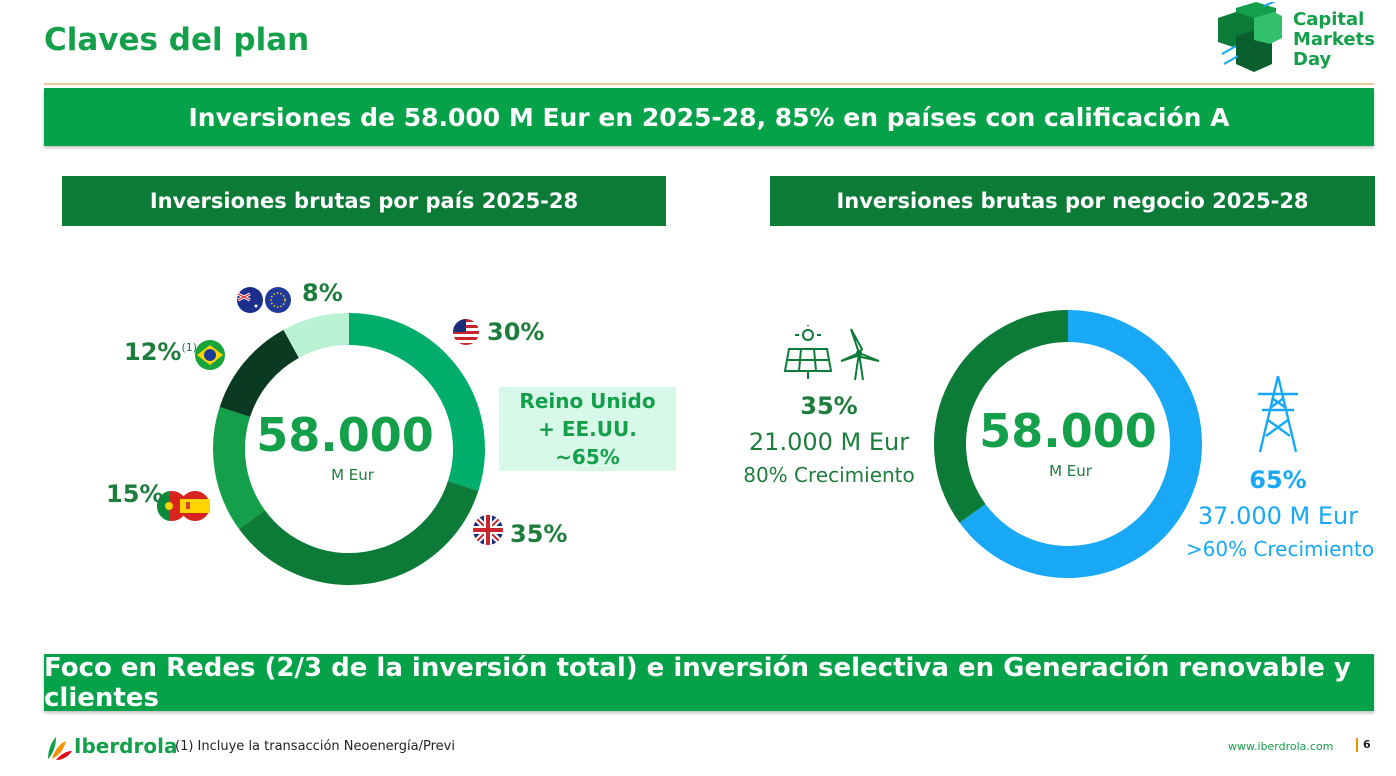  What do you see at coordinates (60, 748) in the screenshot?
I see `iberdrola-leaf-icon` at bounding box center [60, 748].